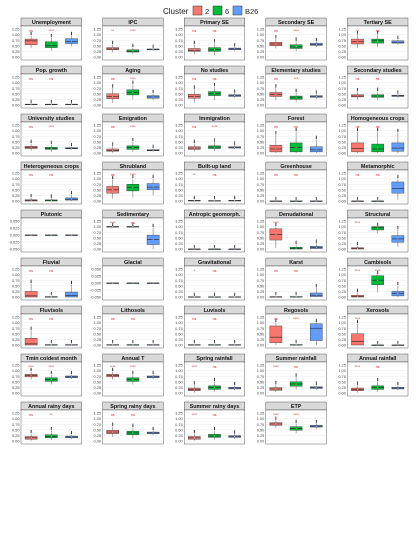 The width and height of the screenshot is (416, 550). What do you see at coordinates (296, 79) in the screenshot?
I see `significance-label: ***` at bounding box center [296, 79].